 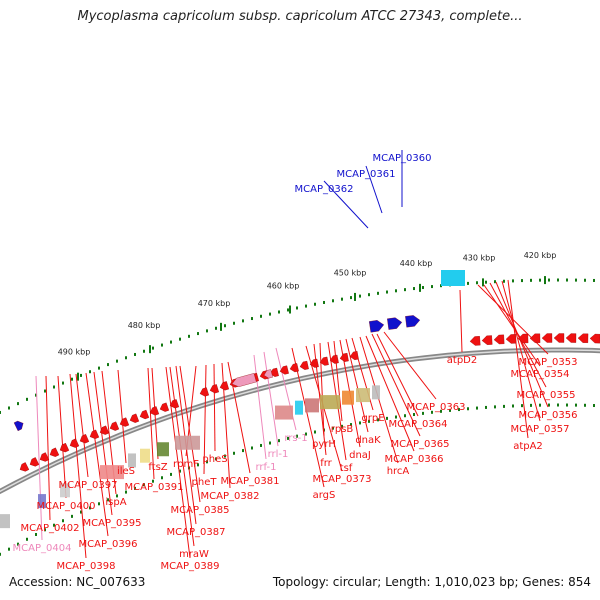 What do you see at coordinates (200, 510) in the screenshot?
I see `gene-label: MCAP_0385` at bounding box center [200, 510].